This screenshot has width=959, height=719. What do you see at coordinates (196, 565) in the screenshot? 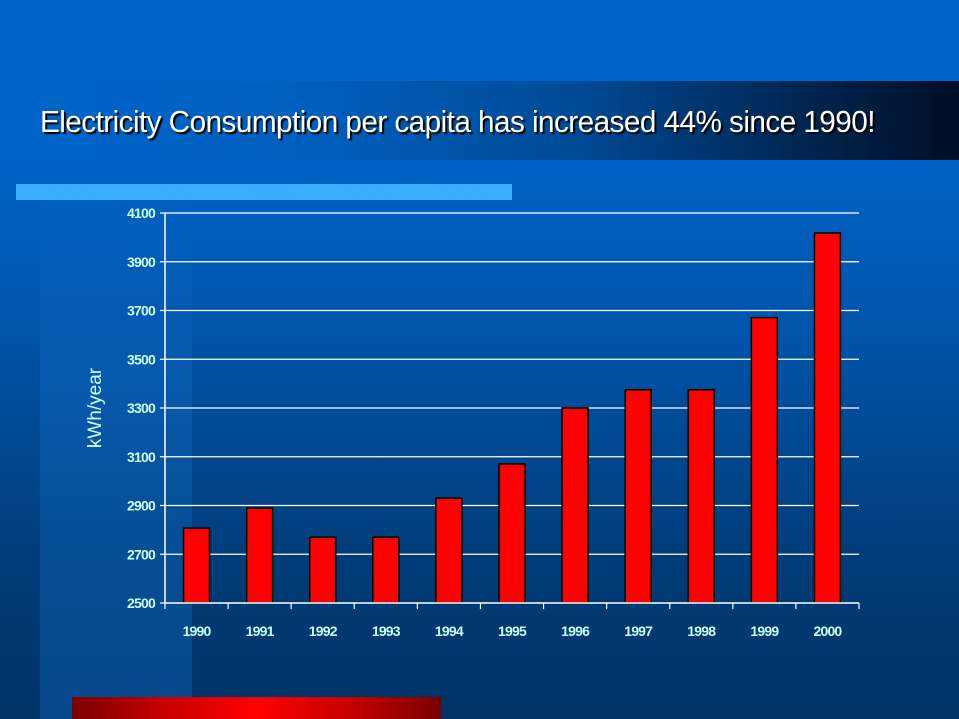
I see `bar-1990` at bounding box center [196, 565].